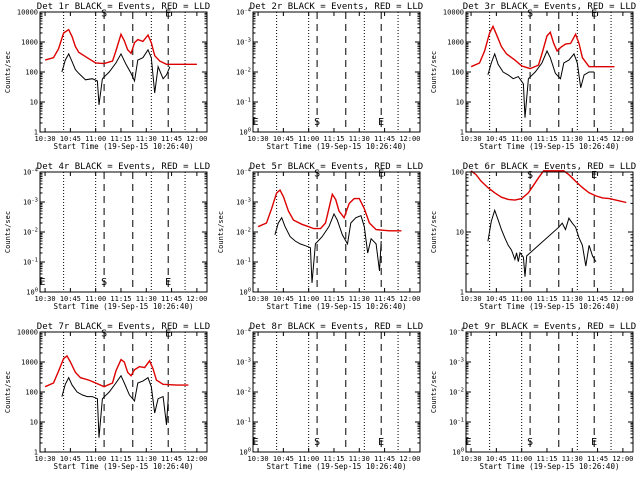 The width and height of the screenshot is (640, 480). Describe the element at coordinates (243, 202) in the screenshot. I see `y-tick-label: 10-3` at that location.